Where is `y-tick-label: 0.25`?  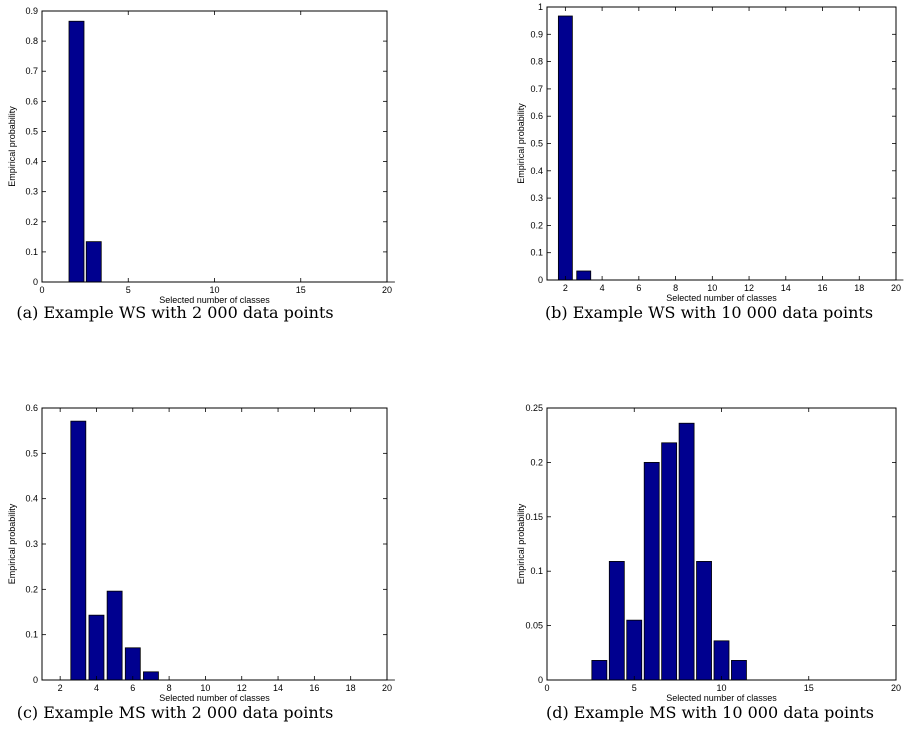 y-tick-label: 0.25 is located at coordinates (534, 408).